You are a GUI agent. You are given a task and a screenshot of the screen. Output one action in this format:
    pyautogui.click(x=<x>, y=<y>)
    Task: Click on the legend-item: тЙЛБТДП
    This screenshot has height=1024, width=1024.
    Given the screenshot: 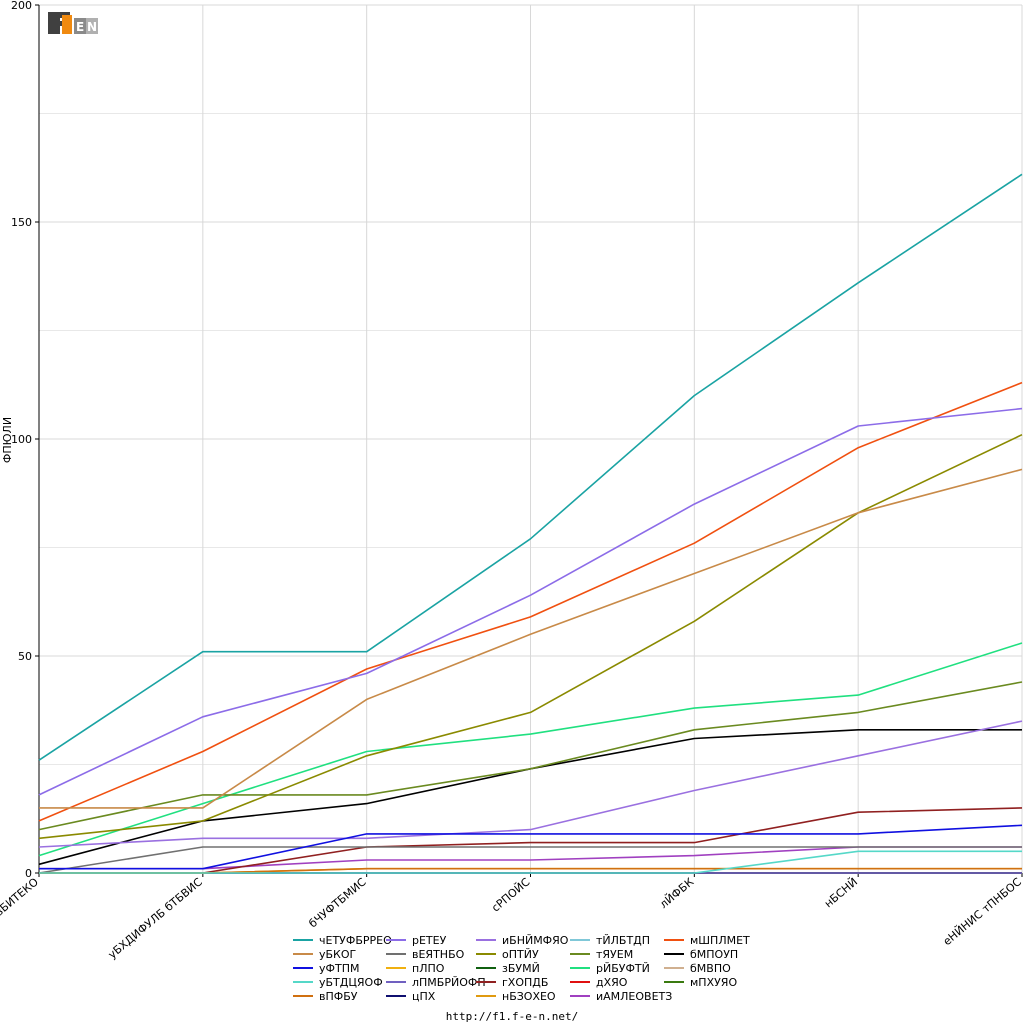 What is the action you would take?
    pyautogui.click(x=610, y=940)
    